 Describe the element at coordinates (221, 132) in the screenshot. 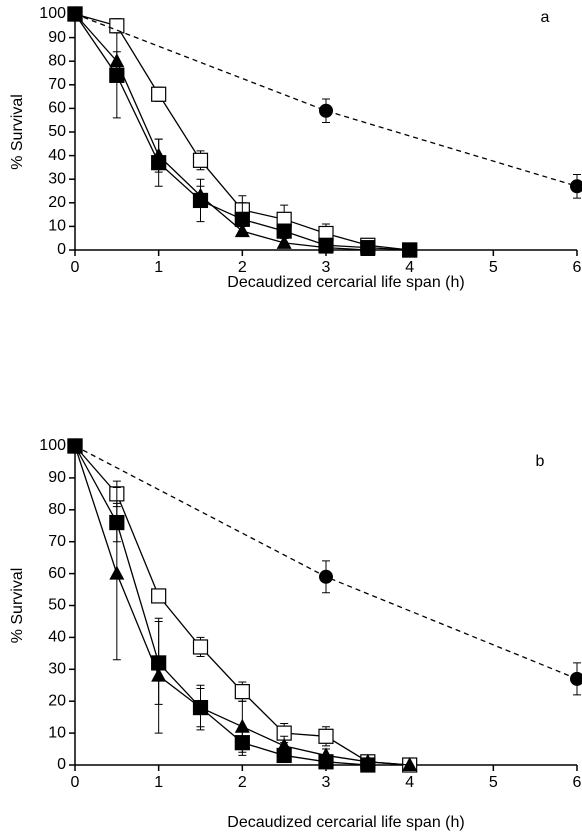

I see `series-line` at that location.